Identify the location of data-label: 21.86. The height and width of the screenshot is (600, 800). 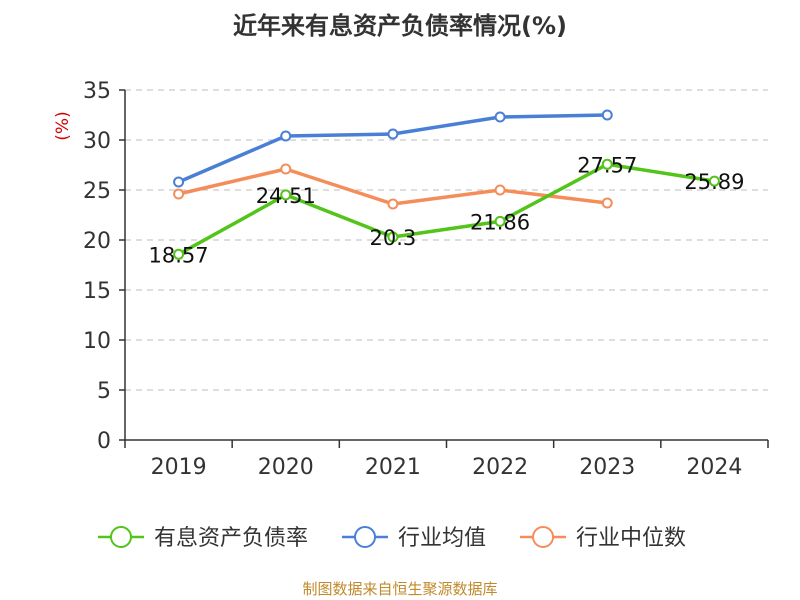
(500, 222).